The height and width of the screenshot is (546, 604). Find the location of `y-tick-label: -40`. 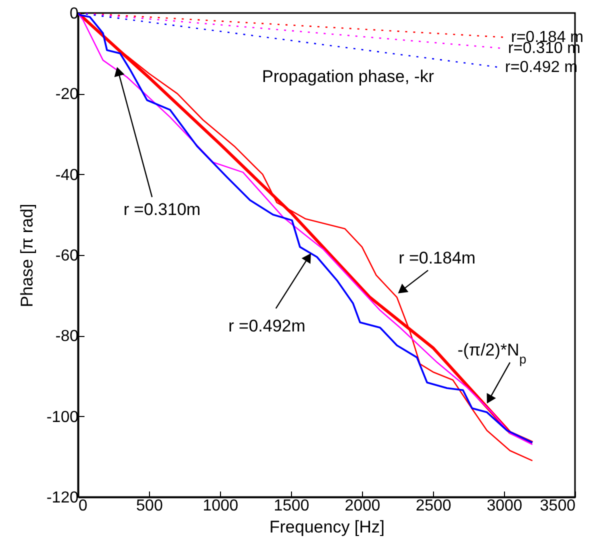

y-tick-label: -40 is located at coordinates (67, 175).